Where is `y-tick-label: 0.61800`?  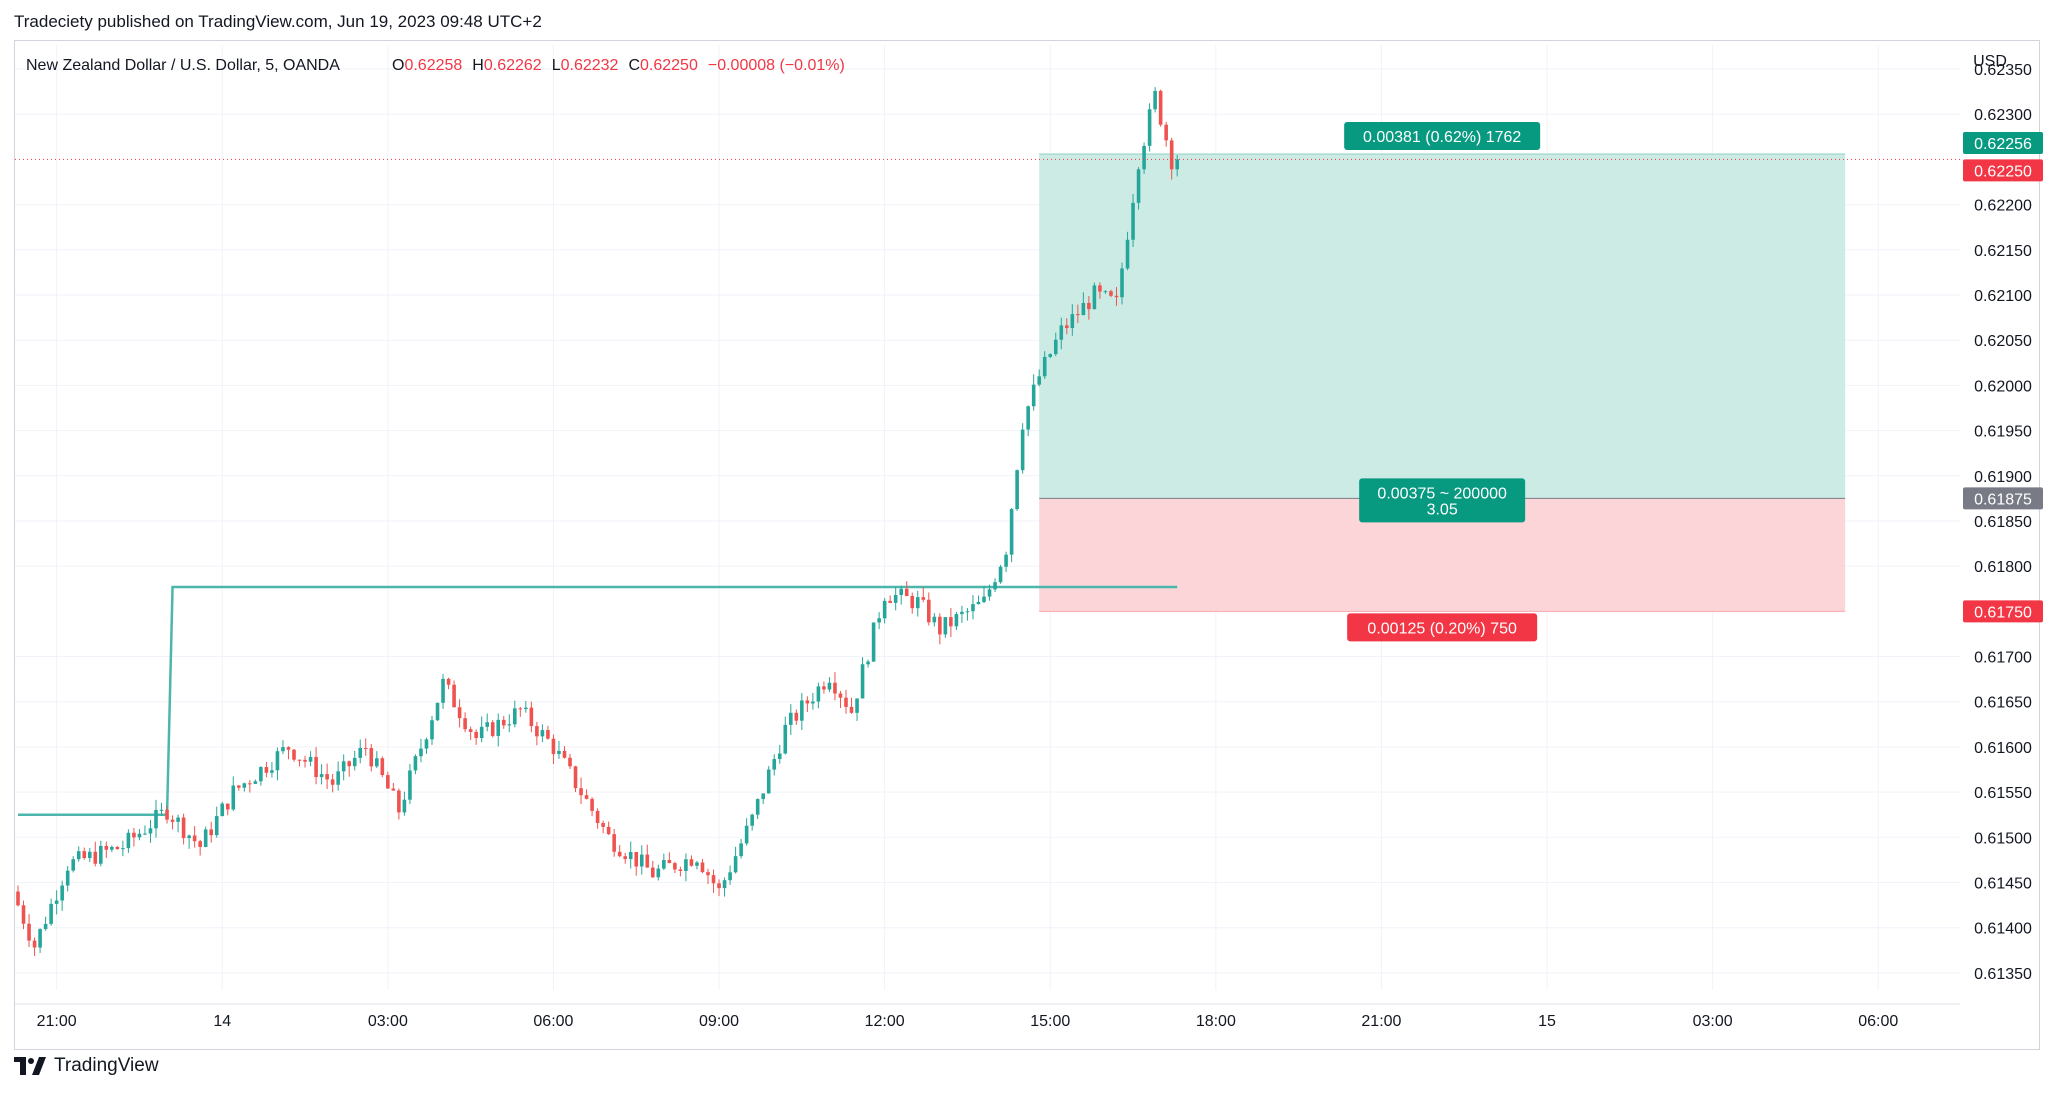 y-tick-label: 0.61800 is located at coordinates (2003, 567).